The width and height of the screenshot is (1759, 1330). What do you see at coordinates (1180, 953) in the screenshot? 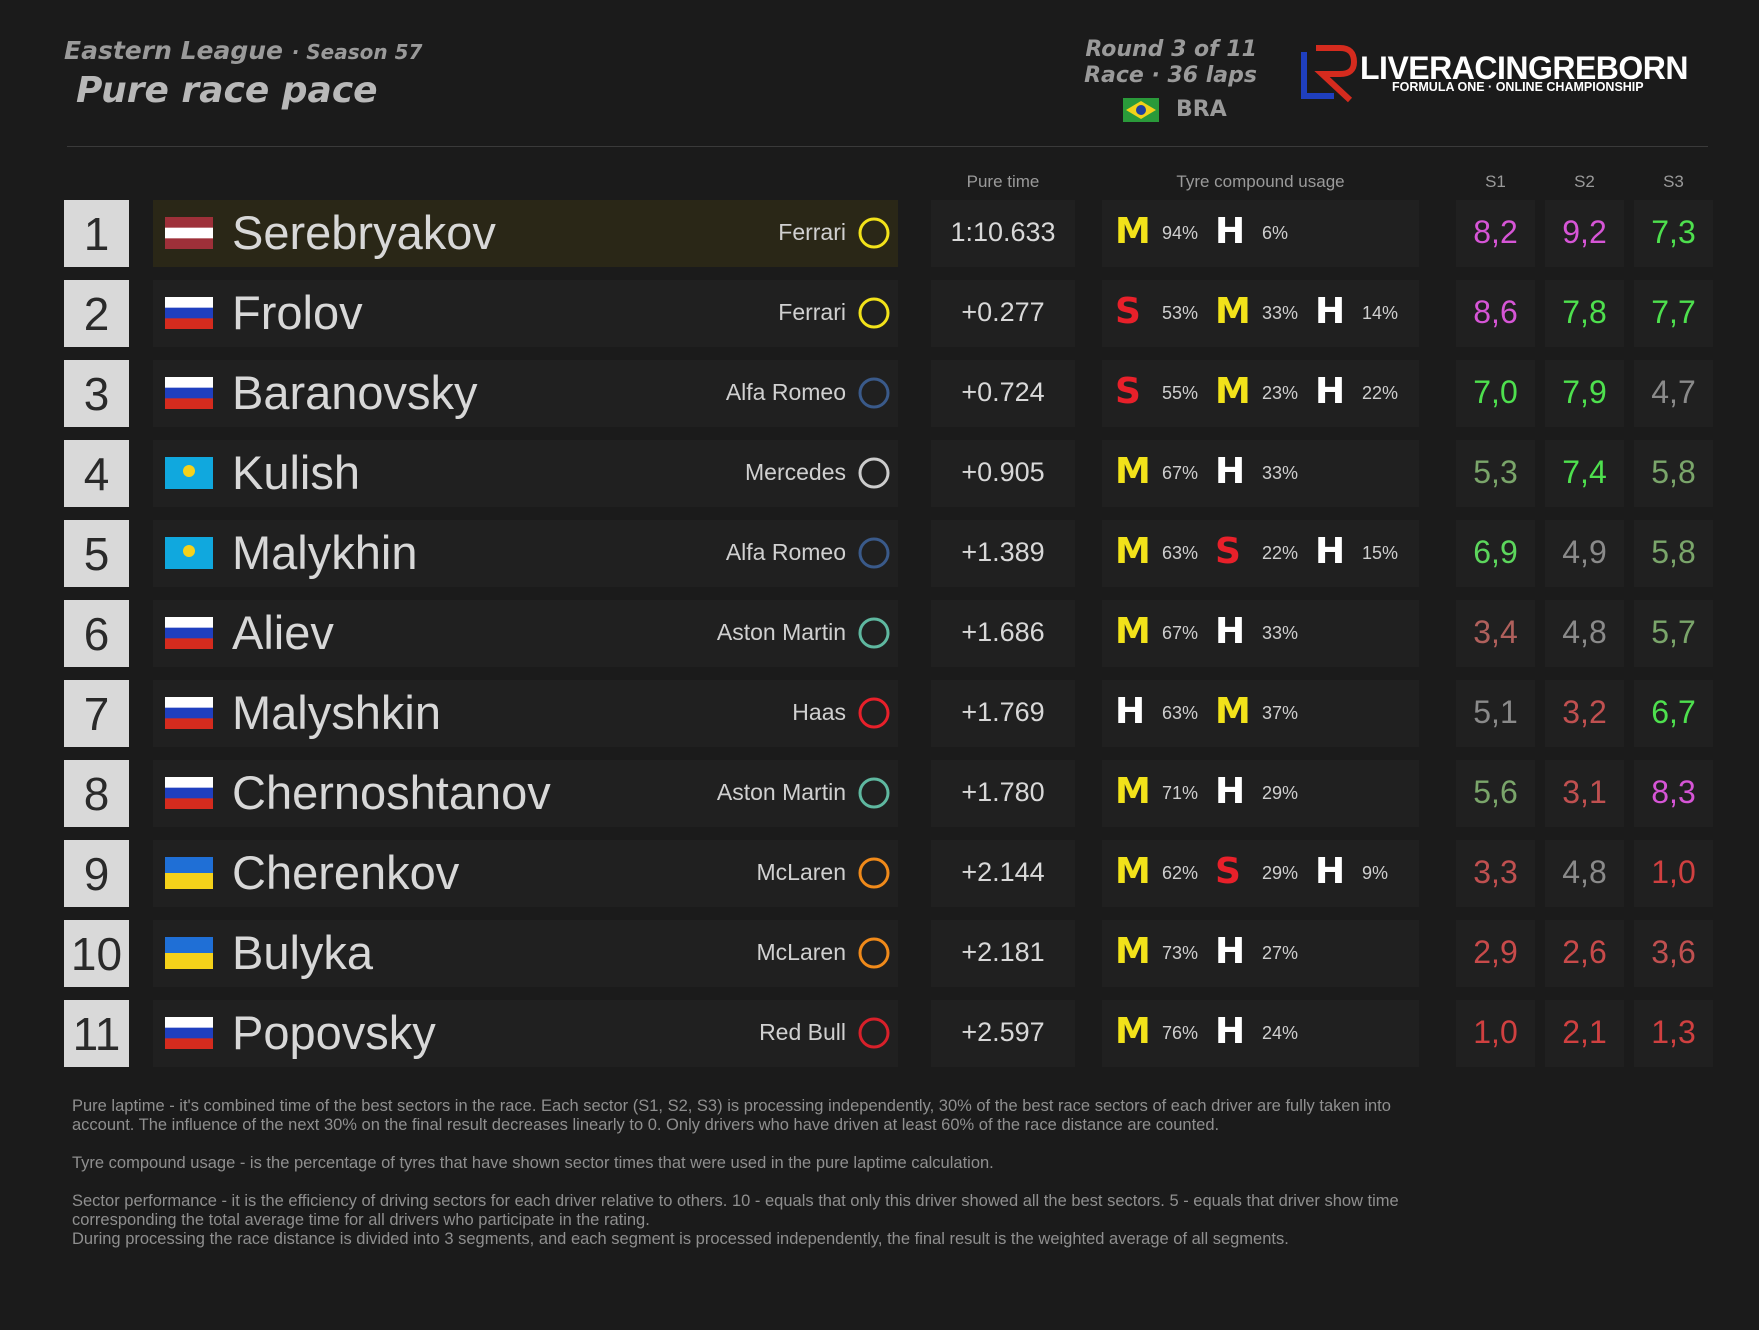
I see `tyre-share: 73%` at bounding box center [1180, 953].